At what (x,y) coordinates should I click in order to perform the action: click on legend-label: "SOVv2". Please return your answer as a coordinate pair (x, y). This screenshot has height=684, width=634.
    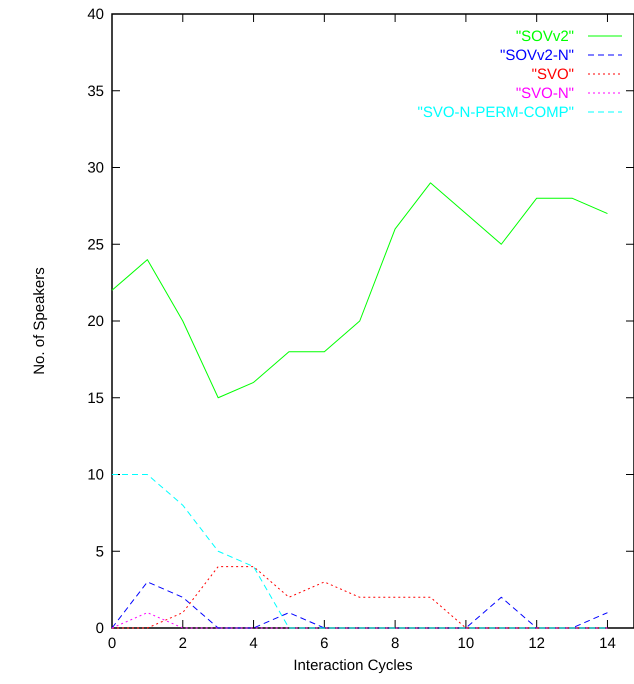
    Looking at the image, I should click on (545, 36).